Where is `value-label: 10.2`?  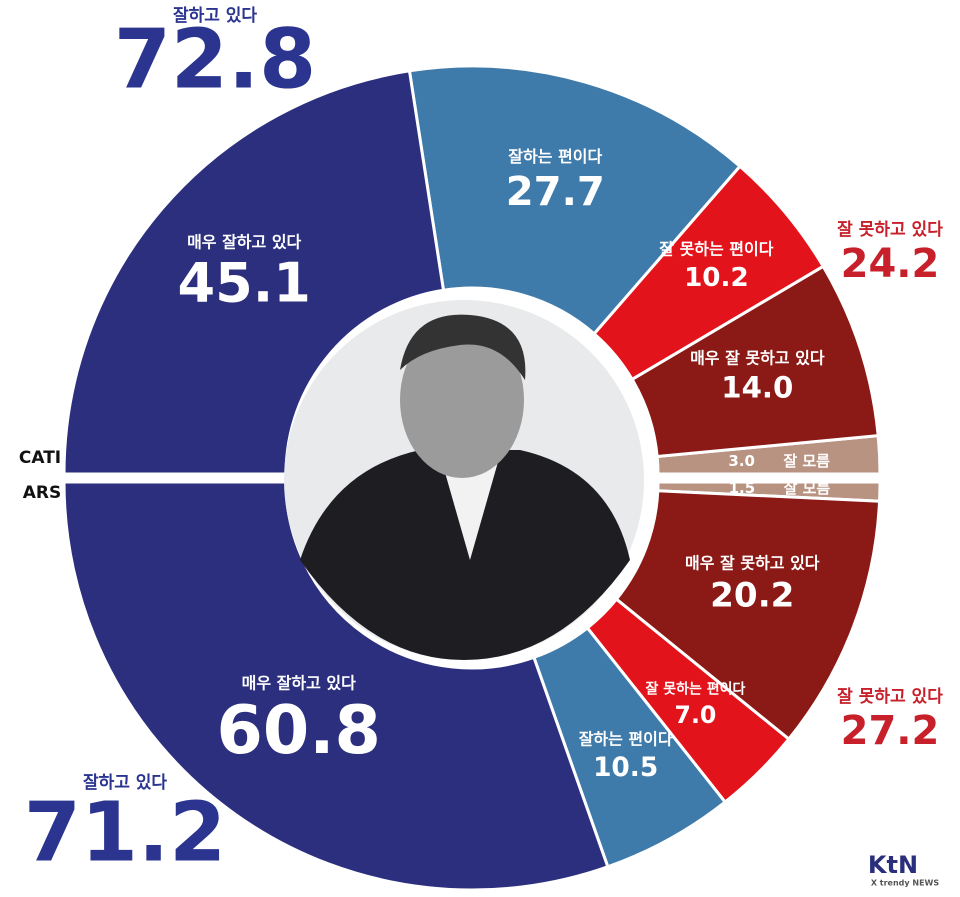
value-label: 10.2 is located at coordinates (716, 278).